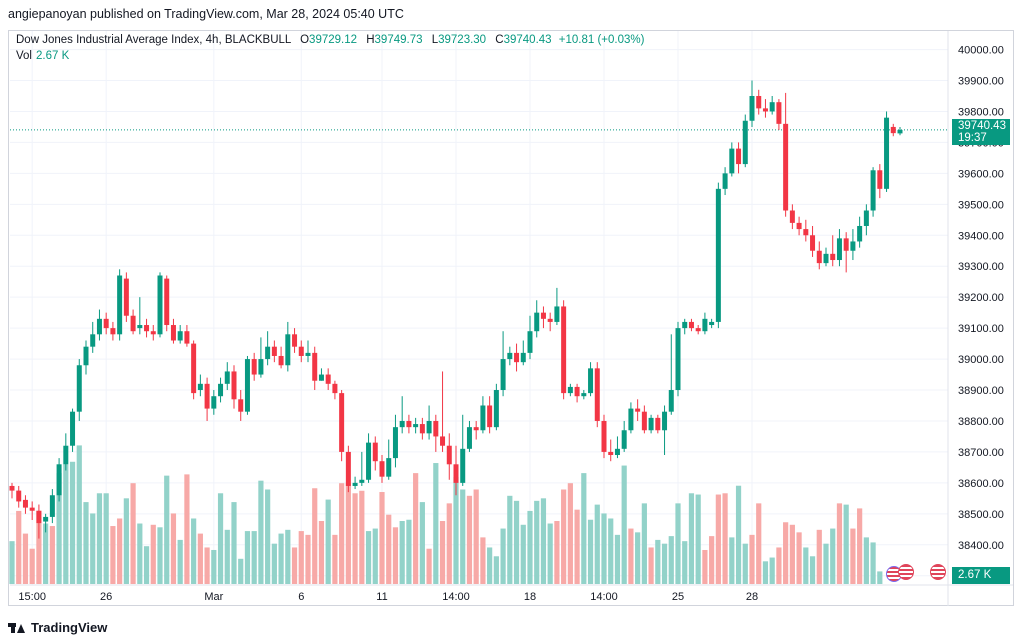 This screenshot has height=643, width=1024. Describe the element at coordinates (981, 236) in the screenshot. I see `y-tick-label: 39400.00` at that location.